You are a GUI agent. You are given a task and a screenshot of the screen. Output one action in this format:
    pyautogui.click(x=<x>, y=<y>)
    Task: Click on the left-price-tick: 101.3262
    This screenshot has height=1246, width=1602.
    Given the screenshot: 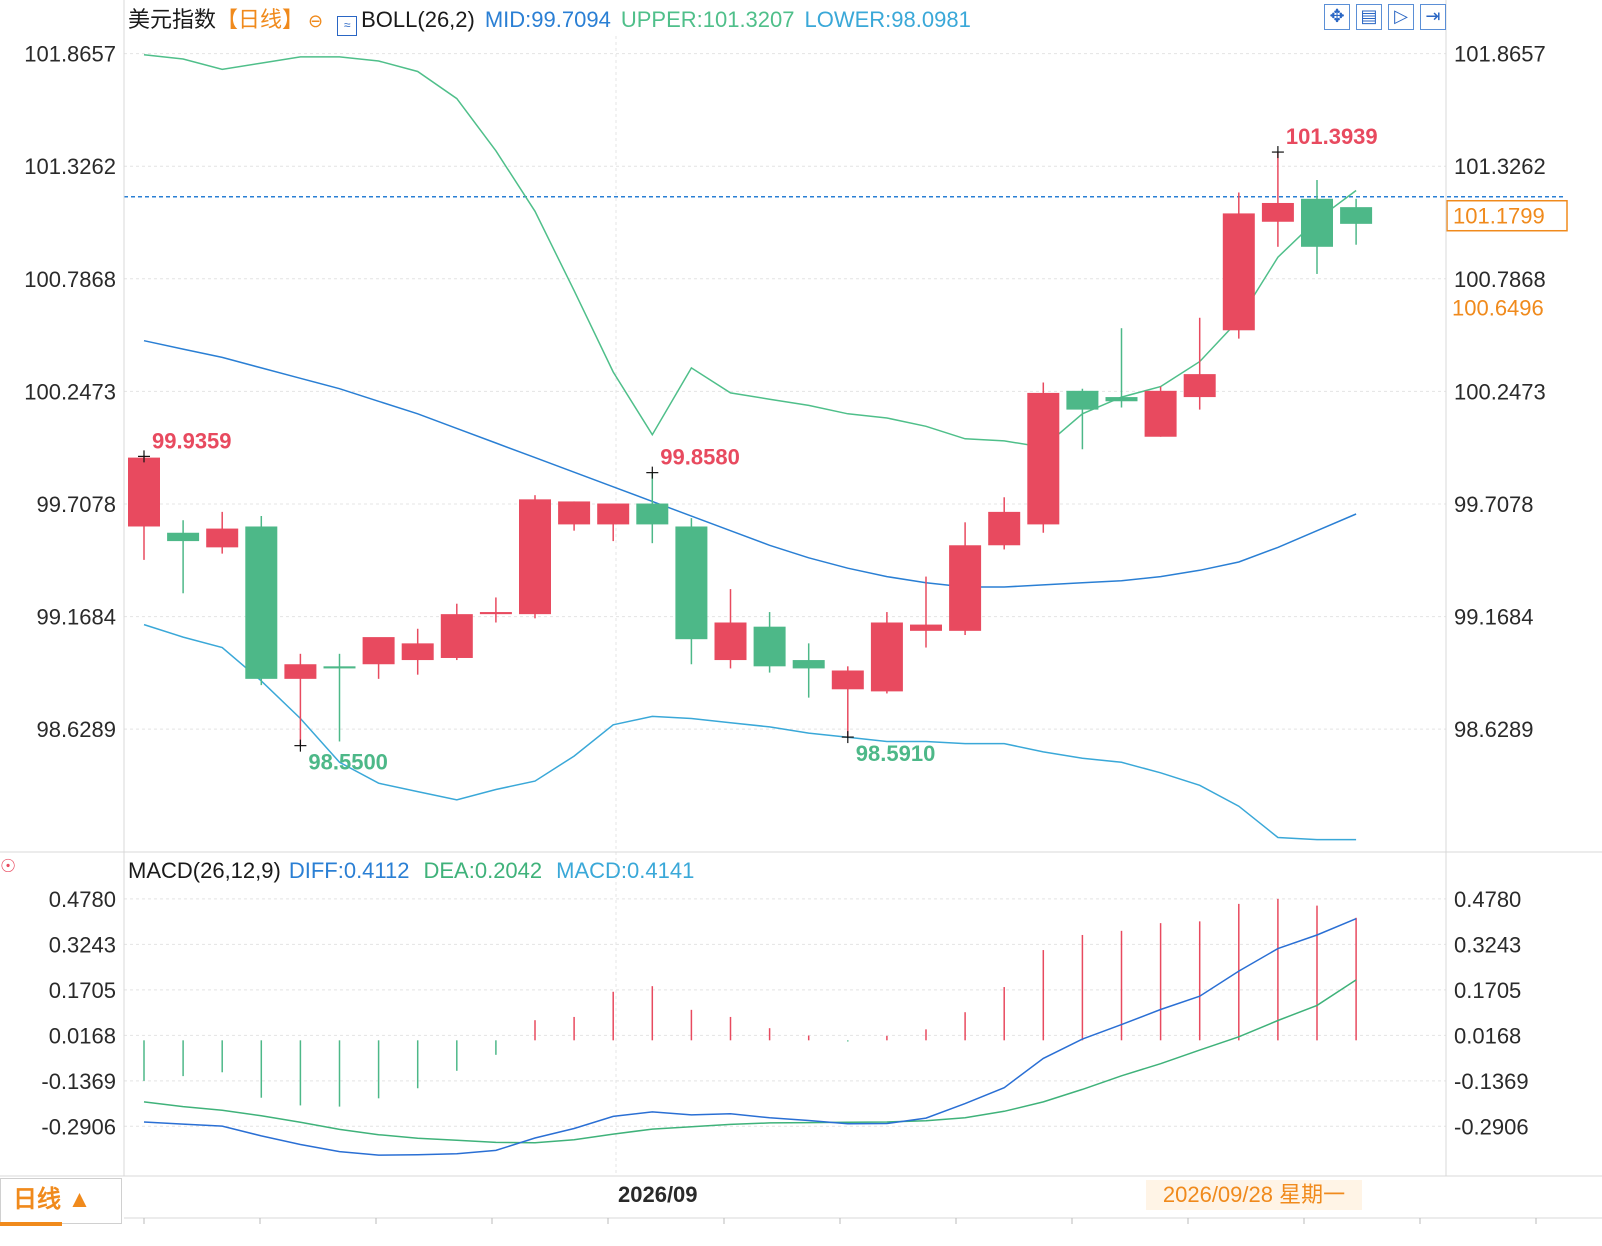 What is the action you would take?
    pyautogui.click(x=70, y=166)
    